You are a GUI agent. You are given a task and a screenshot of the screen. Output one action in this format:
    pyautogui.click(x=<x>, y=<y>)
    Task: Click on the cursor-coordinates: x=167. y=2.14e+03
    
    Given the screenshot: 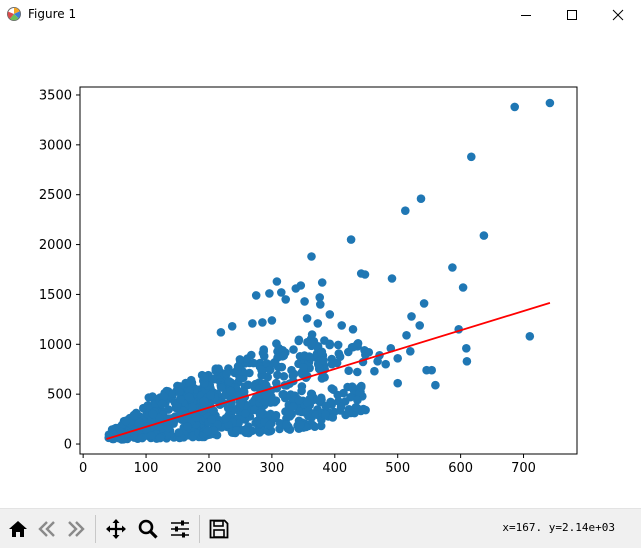 What is the action you would take?
    pyautogui.click(x=558, y=527)
    